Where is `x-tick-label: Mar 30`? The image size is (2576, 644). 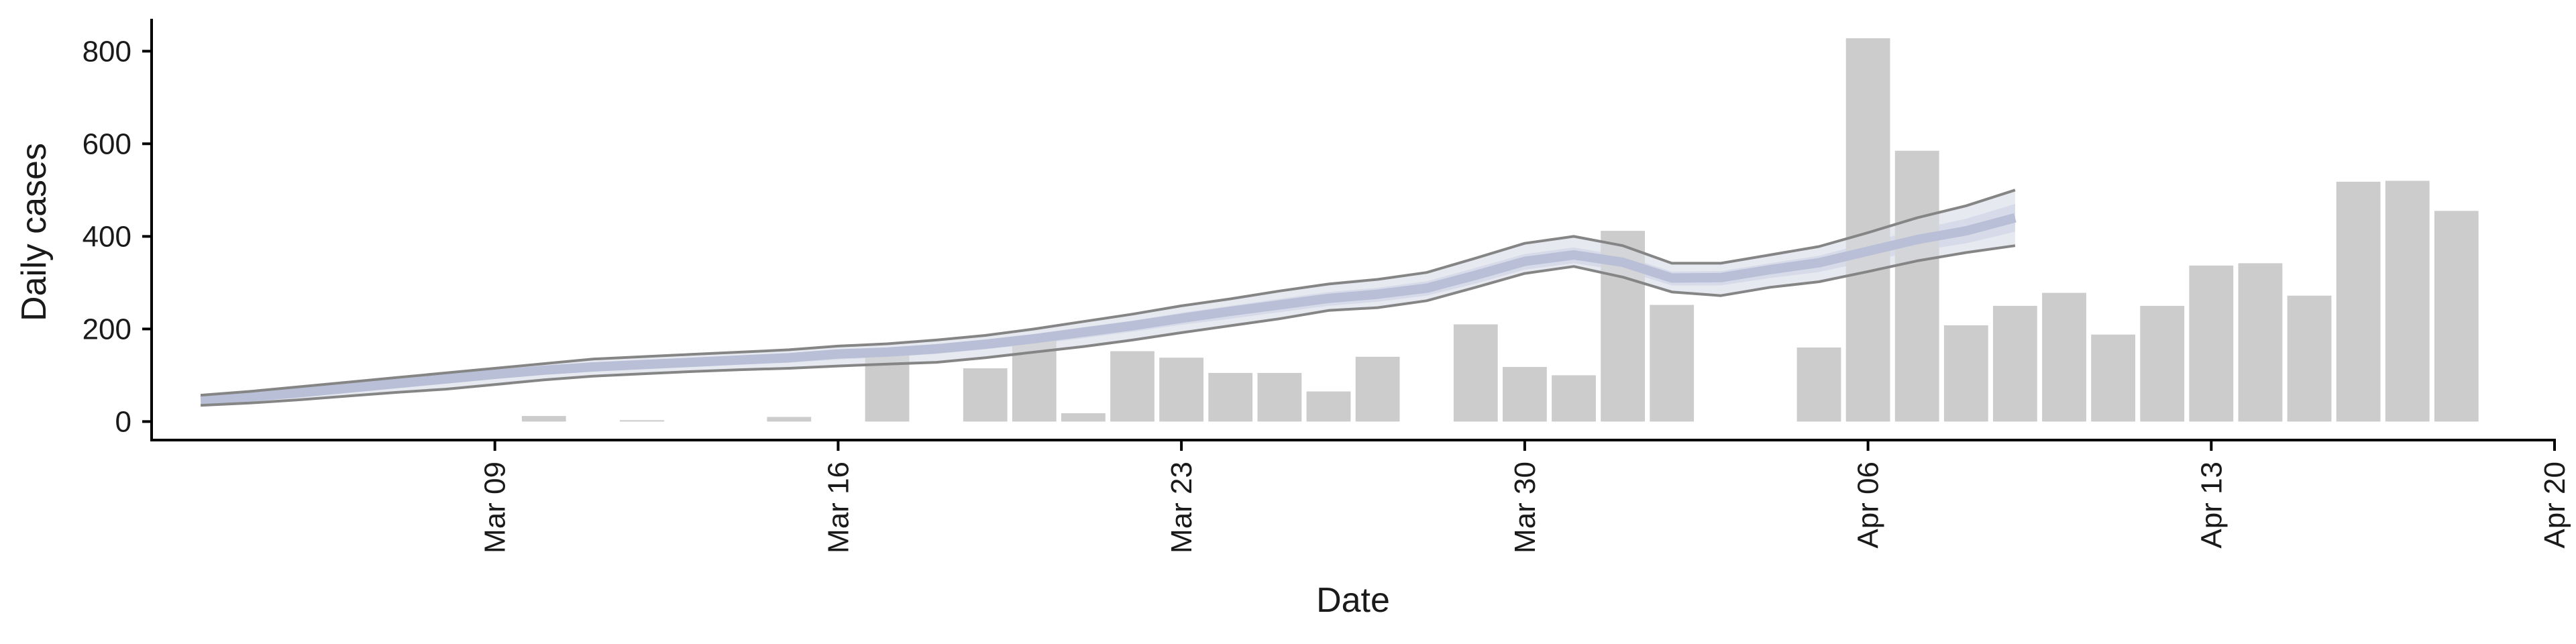
x-tick-label: Mar 30 is located at coordinates (1525, 507).